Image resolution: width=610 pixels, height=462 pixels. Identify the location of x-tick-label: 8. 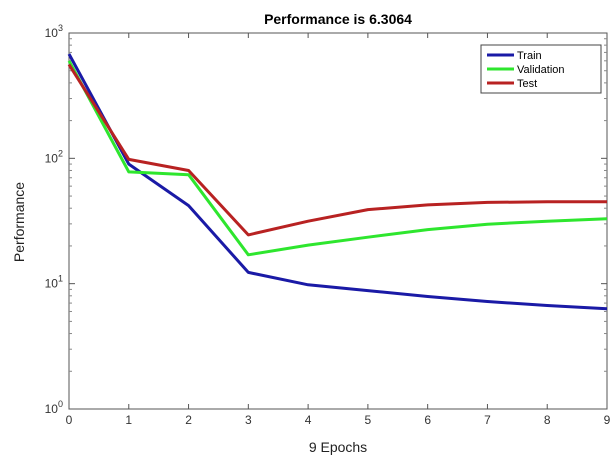
(547, 420).